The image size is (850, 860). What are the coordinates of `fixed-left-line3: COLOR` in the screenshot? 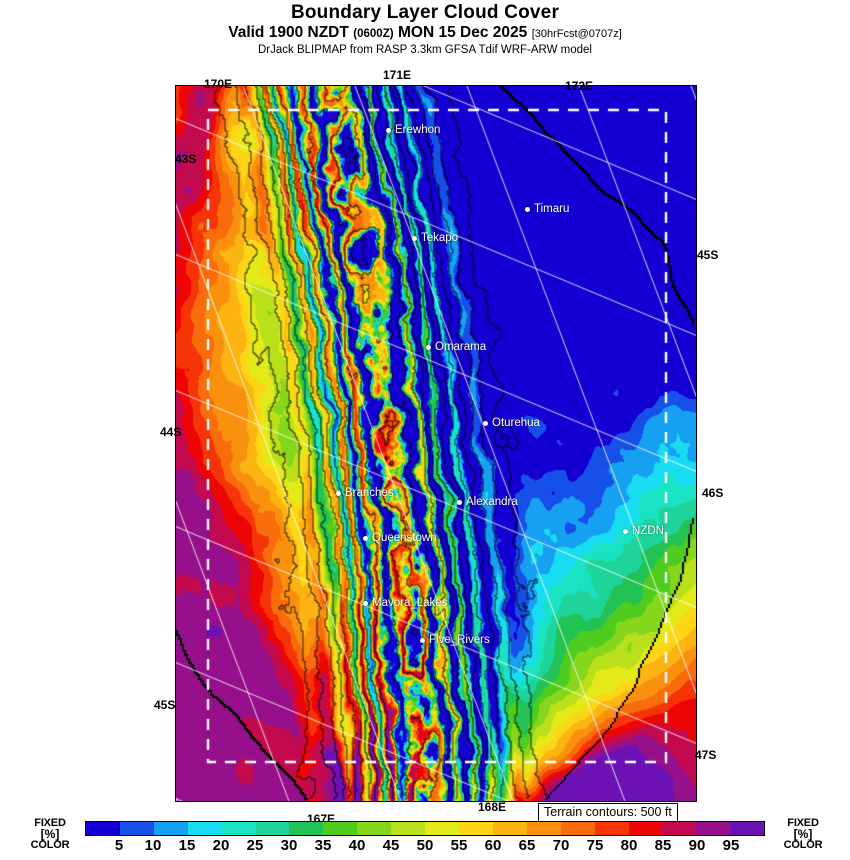 It's located at (50, 845).